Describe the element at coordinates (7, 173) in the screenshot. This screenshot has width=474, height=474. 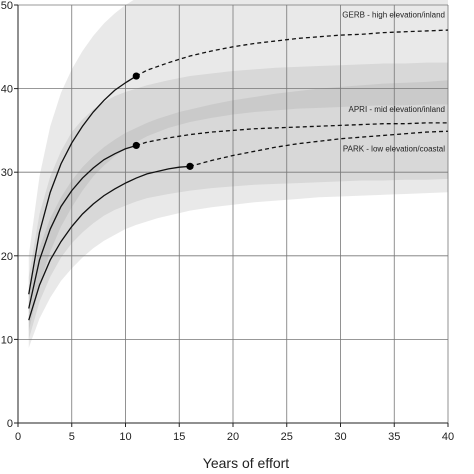
I see `y-tick-label: 30` at that location.